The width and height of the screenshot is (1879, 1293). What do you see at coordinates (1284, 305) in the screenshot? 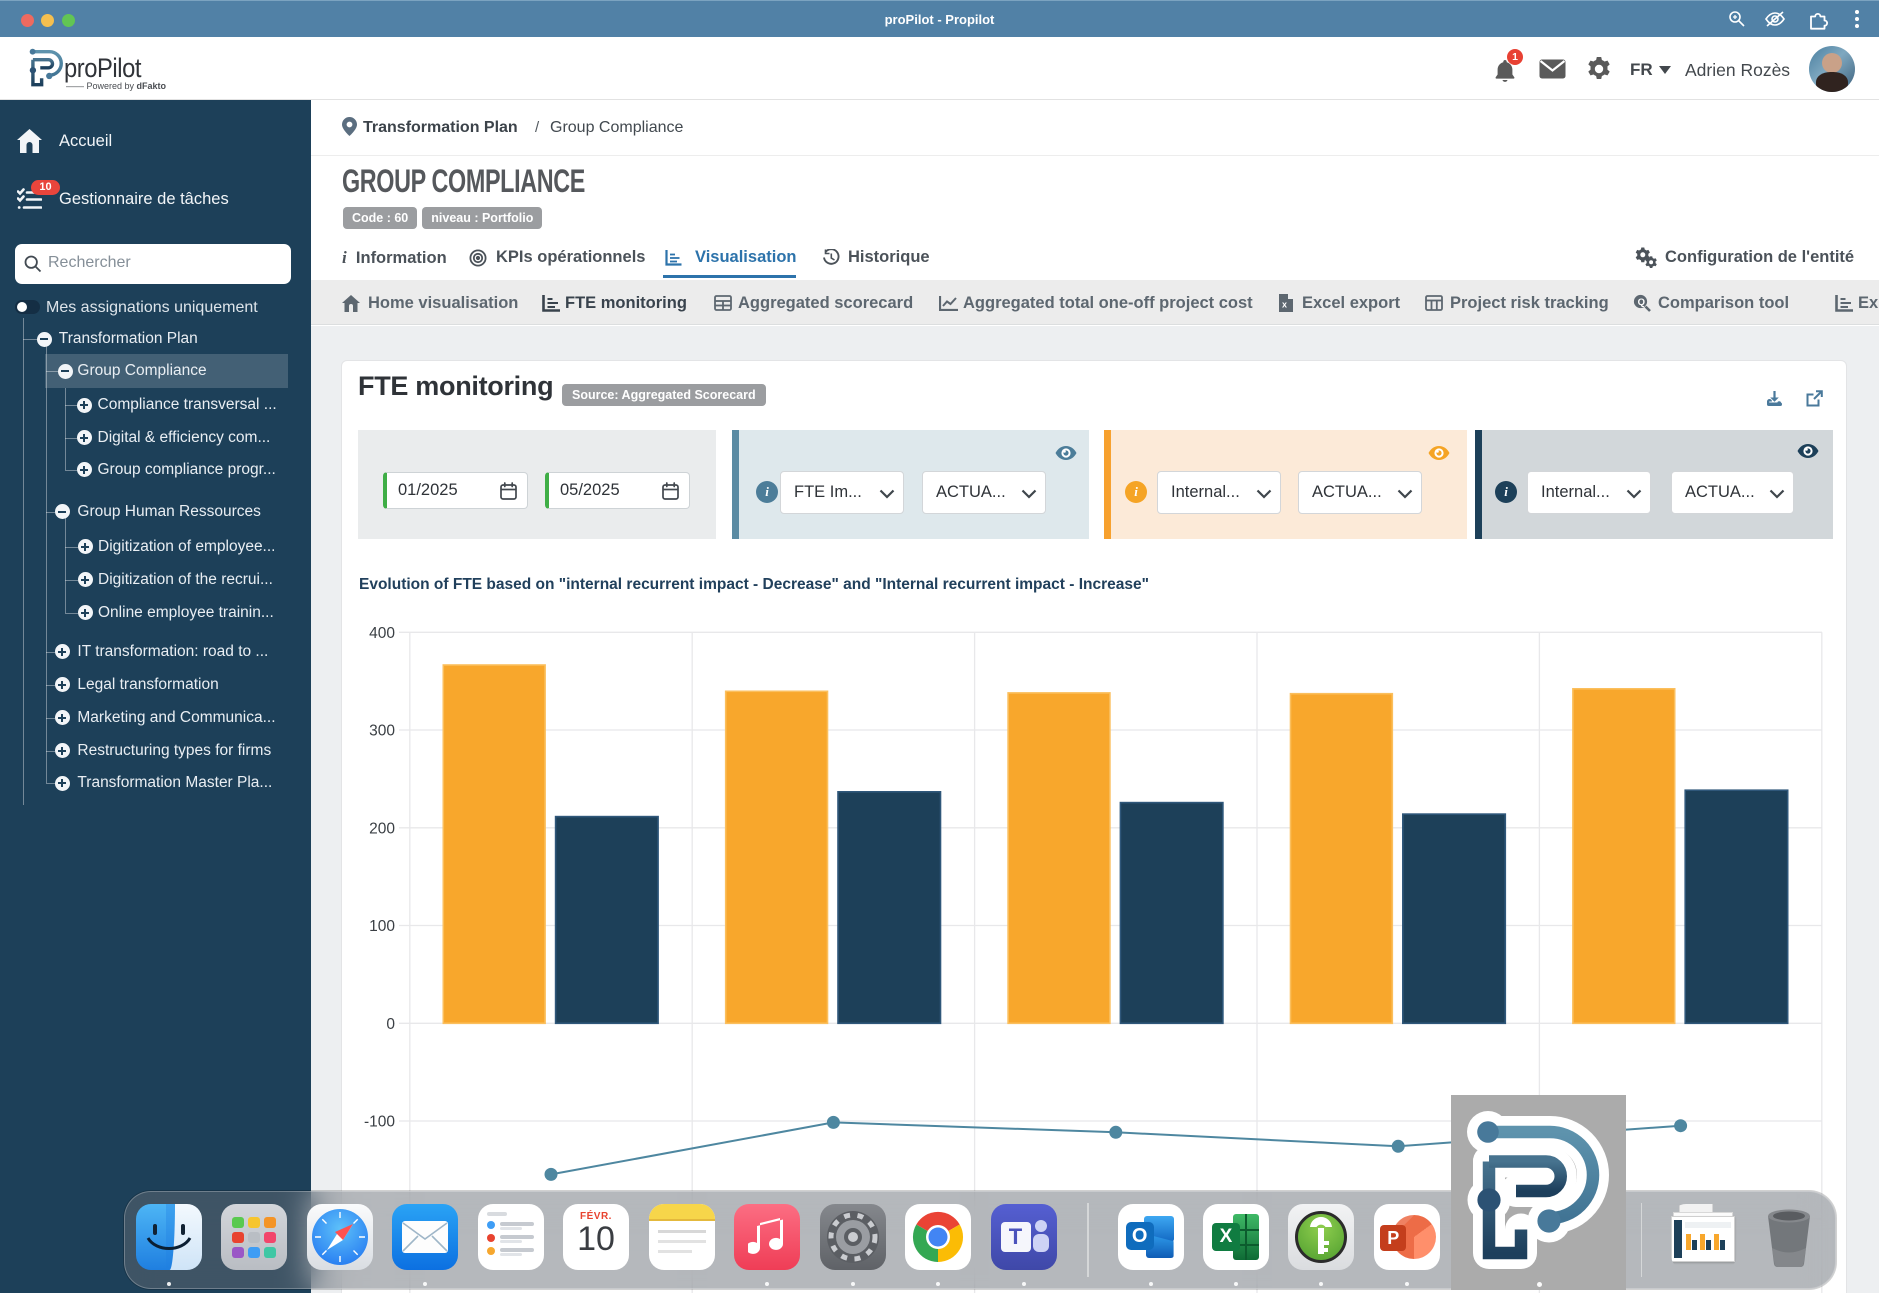
I see `svg-text: x` at bounding box center [1284, 305].